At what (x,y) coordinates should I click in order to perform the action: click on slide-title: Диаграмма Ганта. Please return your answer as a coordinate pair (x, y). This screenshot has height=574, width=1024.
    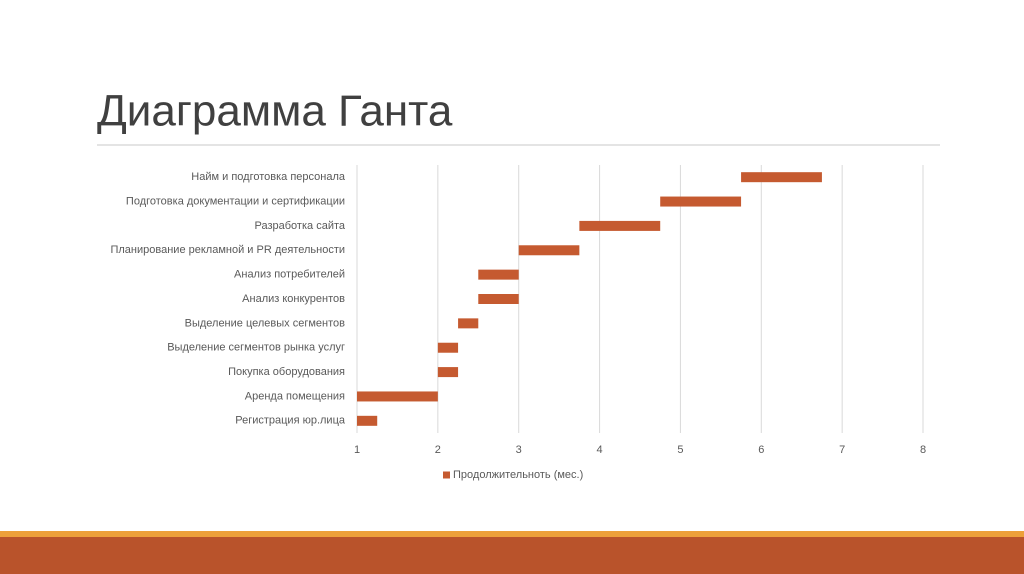
    Looking at the image, I should click on (275, 111).